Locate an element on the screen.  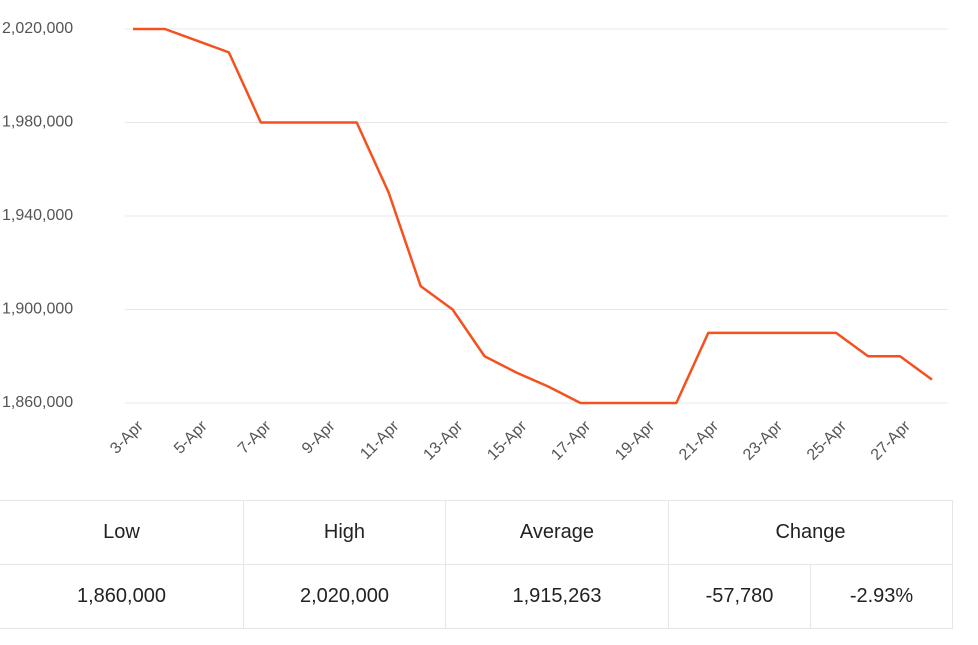
x-tick-label: 13-Apr is located at coordinates (443, 440).